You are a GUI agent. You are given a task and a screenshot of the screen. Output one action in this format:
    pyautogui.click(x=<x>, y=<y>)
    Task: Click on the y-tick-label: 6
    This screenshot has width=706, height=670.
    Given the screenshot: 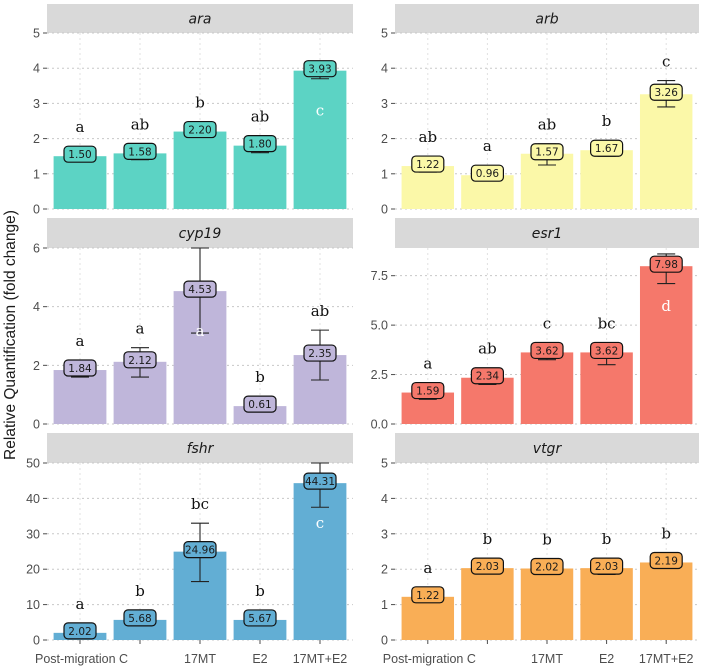 What is the action you would take?
    pyautogui.click(x=36, y=249)
    